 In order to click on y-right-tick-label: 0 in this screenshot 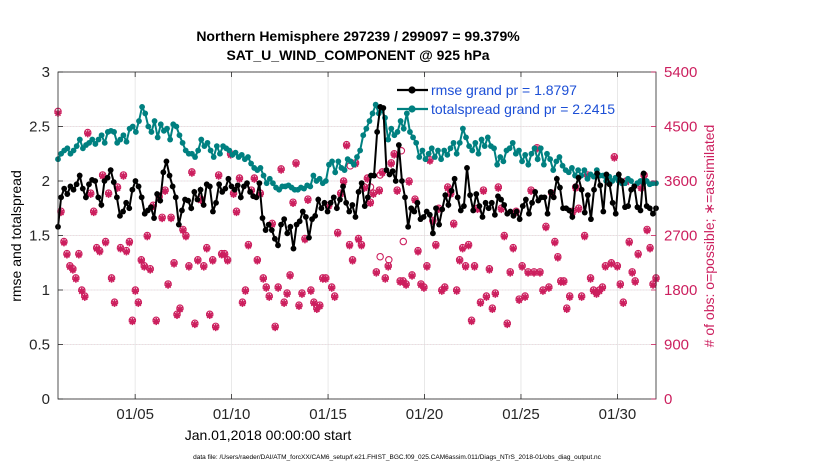, I will do `click(668, 399)`.